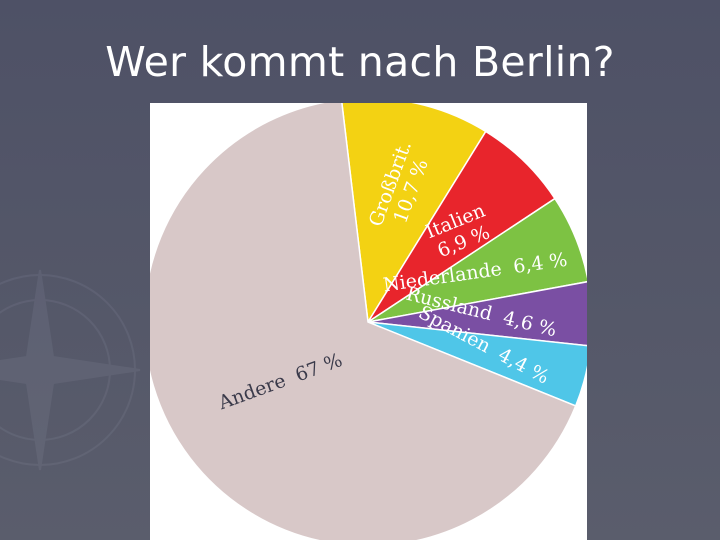  Describe the element at coordinates (477, 314) in the screenshot. I see `pie-slice-russland` at that location.